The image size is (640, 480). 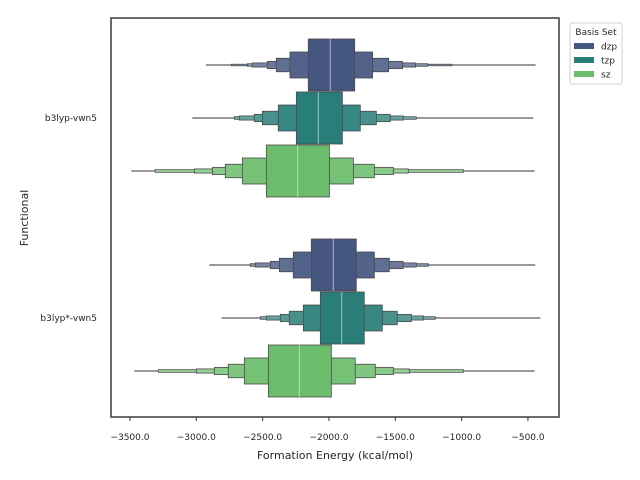 What do you see at coordinates (68, 319) in the screenshot?
I see `y-tick-label: b3lyp*-vwn5` at bounding box center [68, 319].